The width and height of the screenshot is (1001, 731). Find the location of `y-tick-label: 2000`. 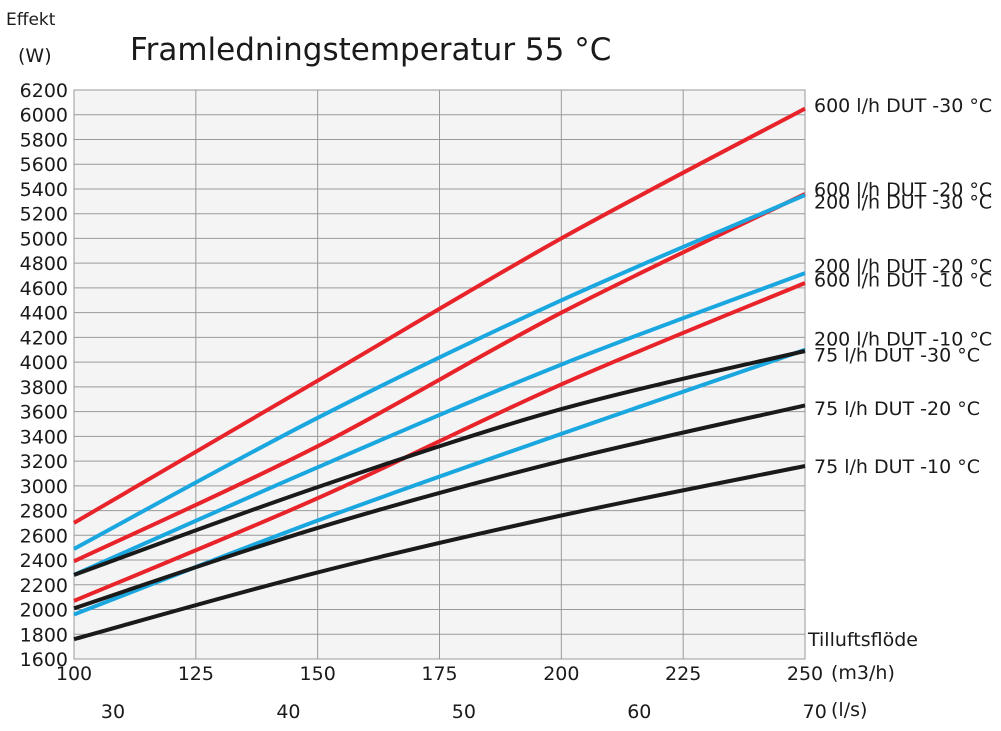

y-tick-label: 2000 is located at coordinates (44, 611).